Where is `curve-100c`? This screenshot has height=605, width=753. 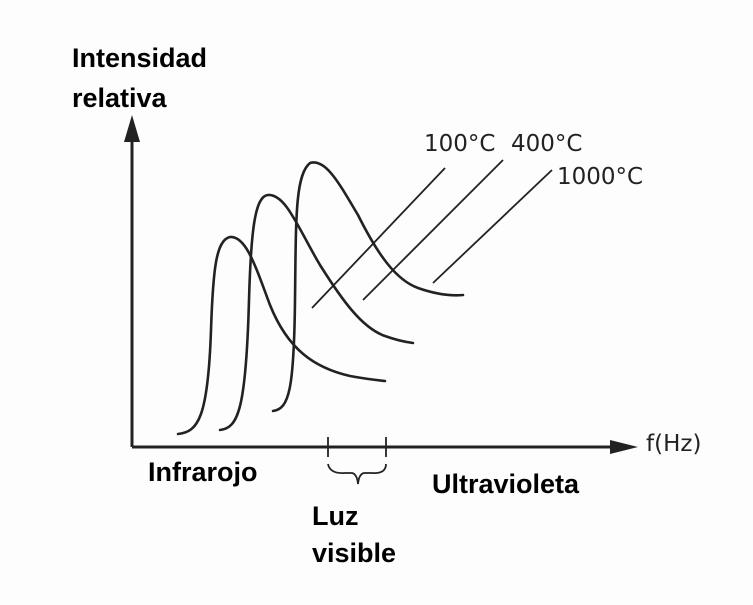 curve-100c is located at coordinates (281, 335).